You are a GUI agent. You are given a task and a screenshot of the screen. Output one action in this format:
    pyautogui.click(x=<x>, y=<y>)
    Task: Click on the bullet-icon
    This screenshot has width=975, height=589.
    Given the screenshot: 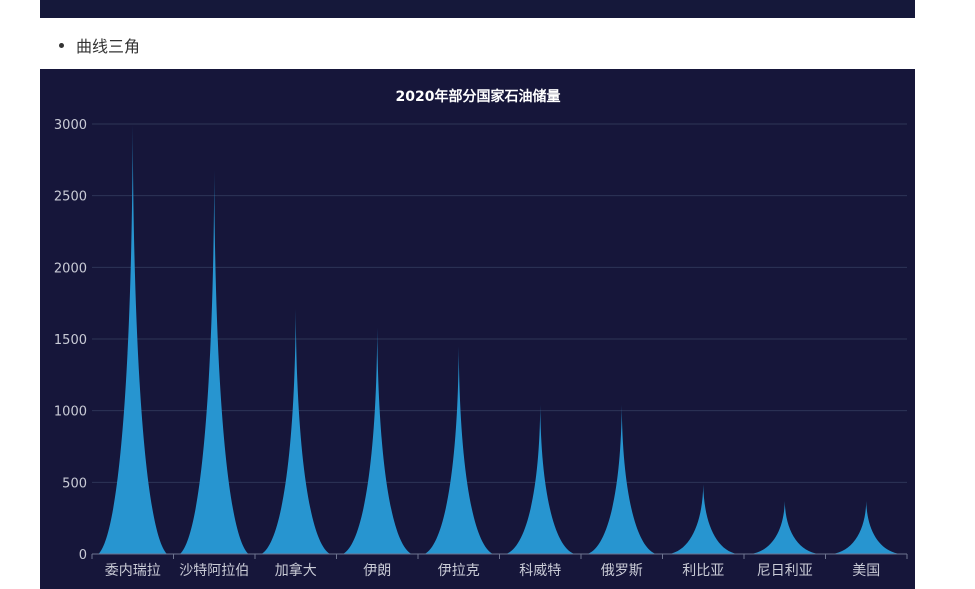 What is the action you would take?
    pyautogui.click(x=61, y=45)
    